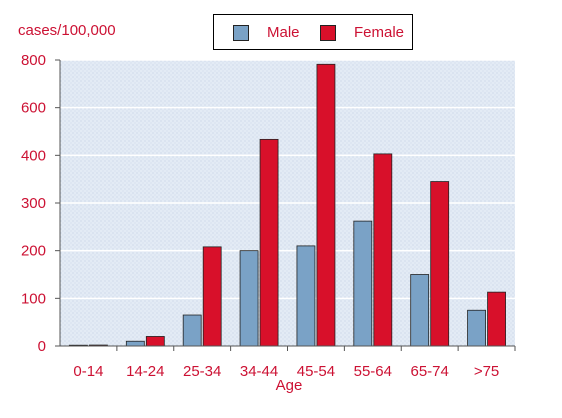 The image size is (562, 418). What do you see at coordinates (486, 371) in the screenshot?
I see `x-tick-label: >75` at bounding box center [486, 371].